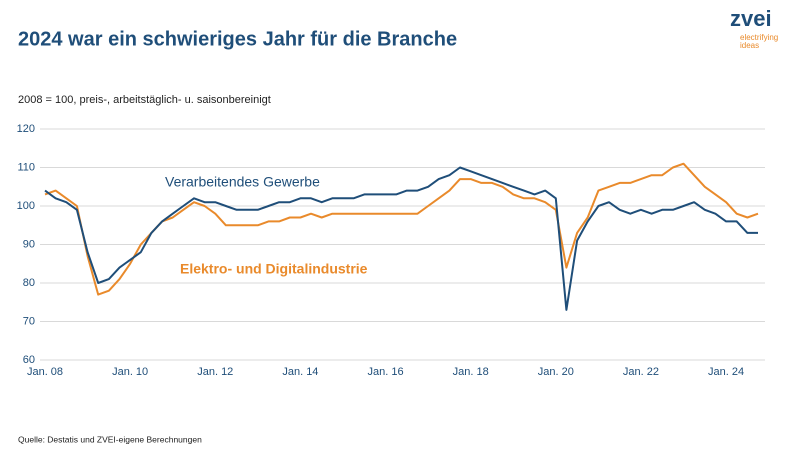  I want to click on x-tick-label: Jan. 22, so click(641, 372).